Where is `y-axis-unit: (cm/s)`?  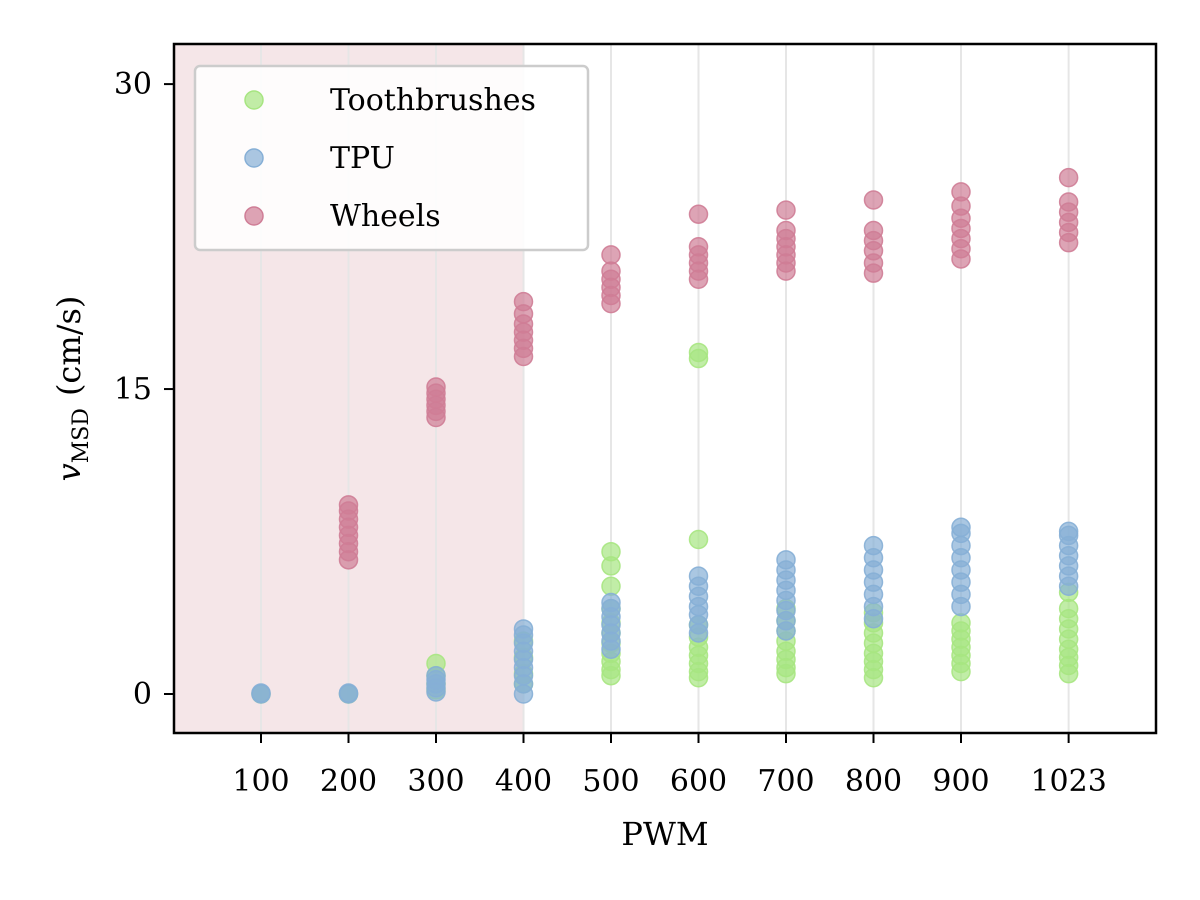 y-axis-unit: (cm/s) is located at coordinates (69, 346).